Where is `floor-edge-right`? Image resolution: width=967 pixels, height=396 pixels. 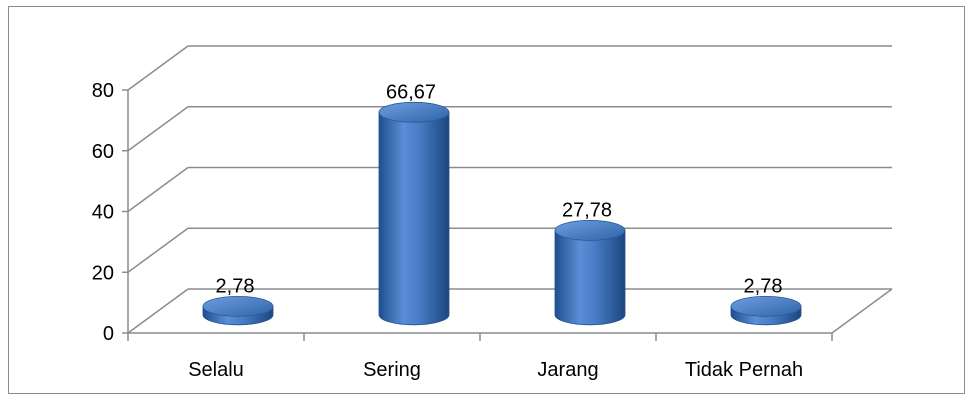
floor-edge-right is located at coordinates (862, 311).